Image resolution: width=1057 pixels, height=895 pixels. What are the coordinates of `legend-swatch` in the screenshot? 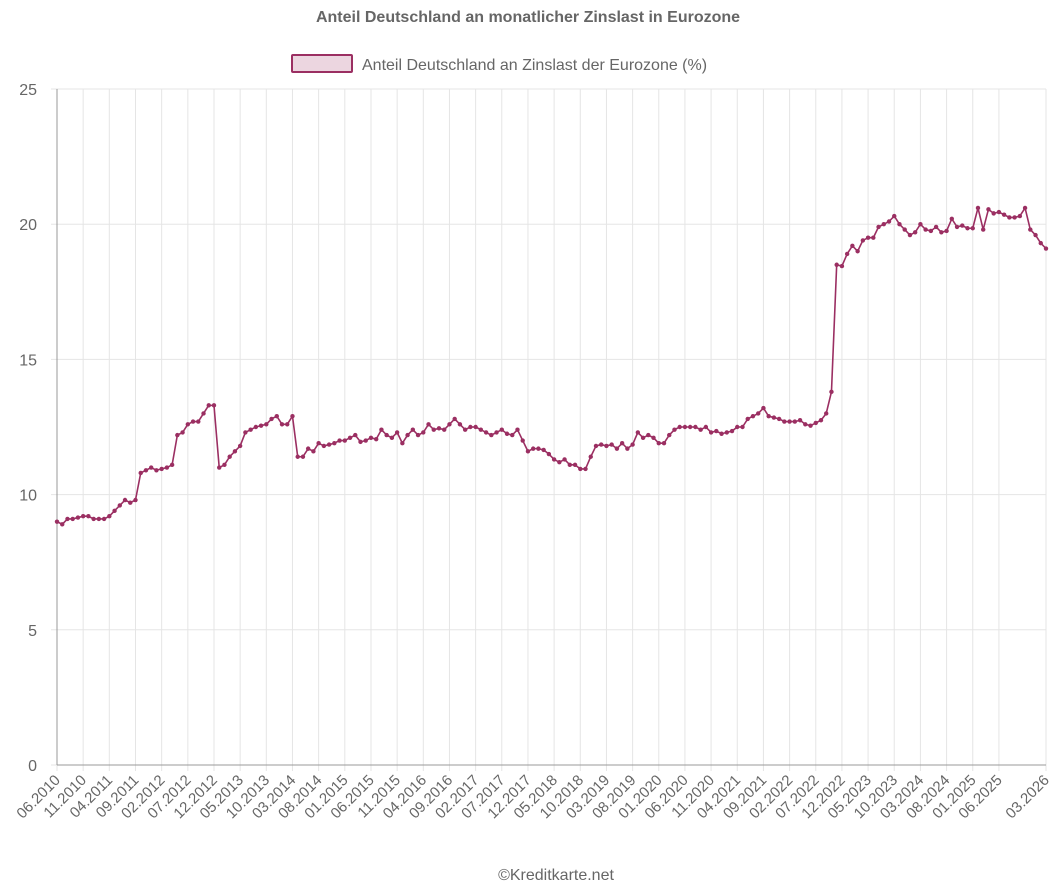 It's located at (322, 63).